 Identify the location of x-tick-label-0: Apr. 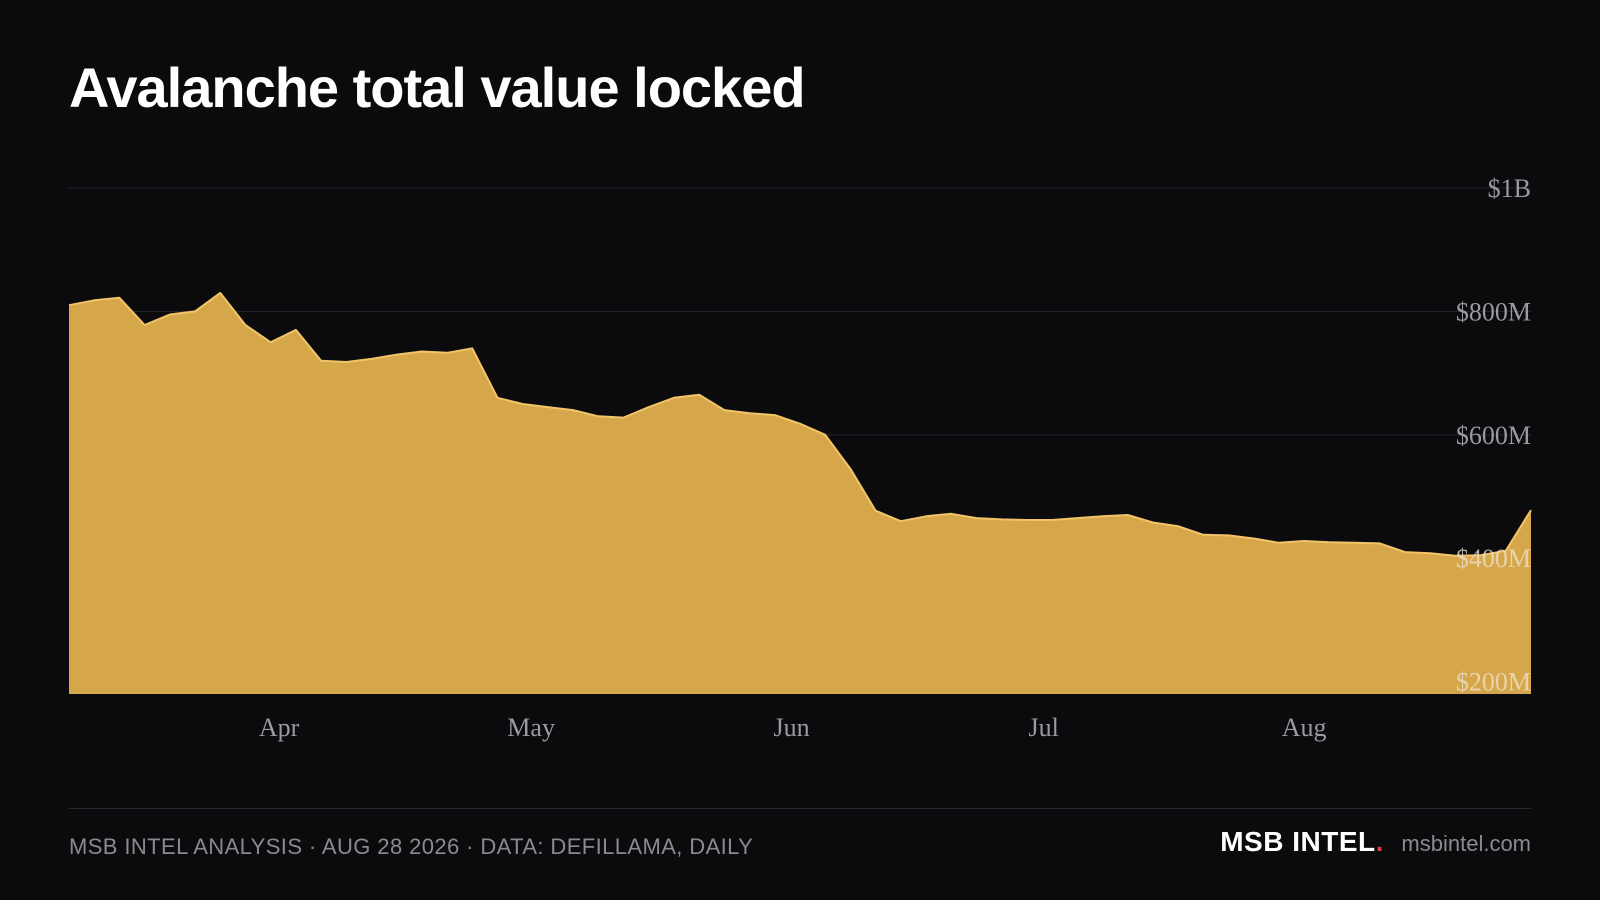
(279, 727).